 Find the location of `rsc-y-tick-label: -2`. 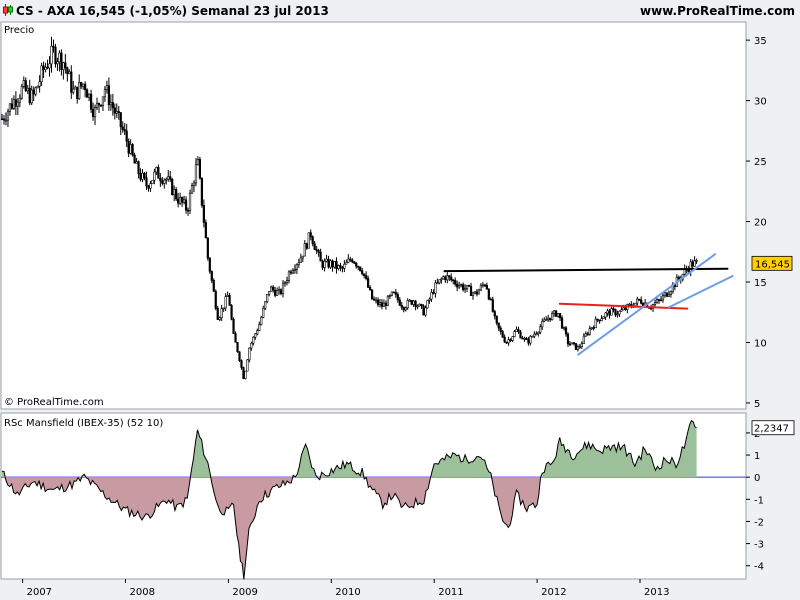

rsc-y-tick-label: -2 is located at coordinates (759, 522).